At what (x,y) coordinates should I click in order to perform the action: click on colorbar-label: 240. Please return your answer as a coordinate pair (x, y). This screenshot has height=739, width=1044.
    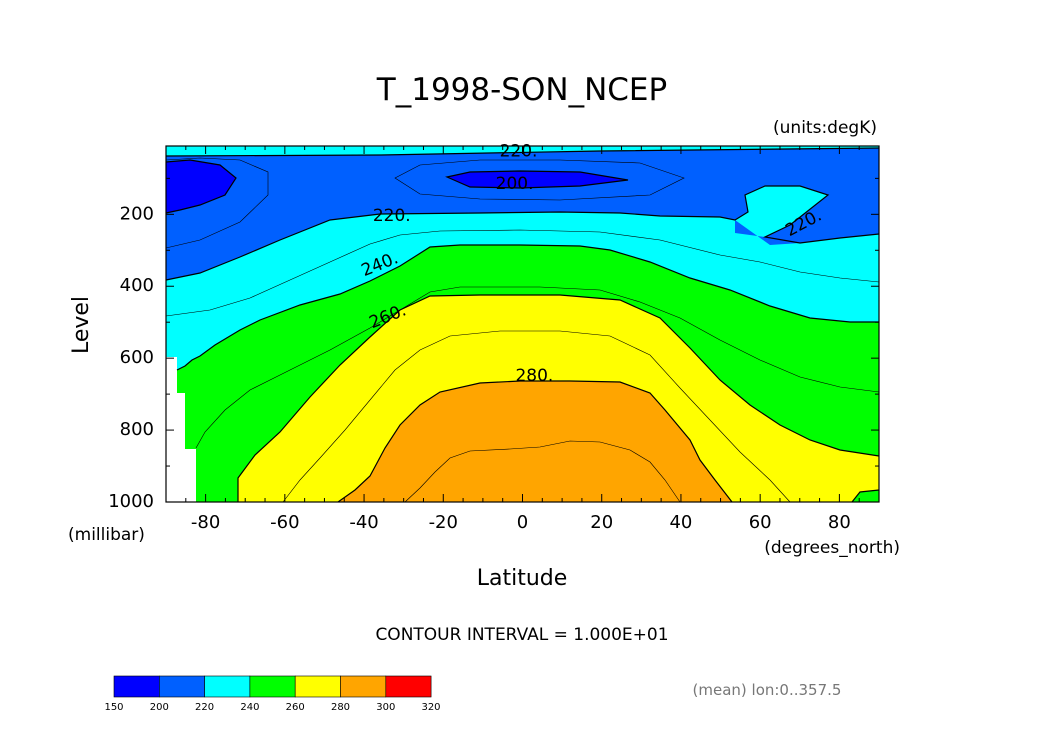
    Looking at the image, I should click on (249, 707).